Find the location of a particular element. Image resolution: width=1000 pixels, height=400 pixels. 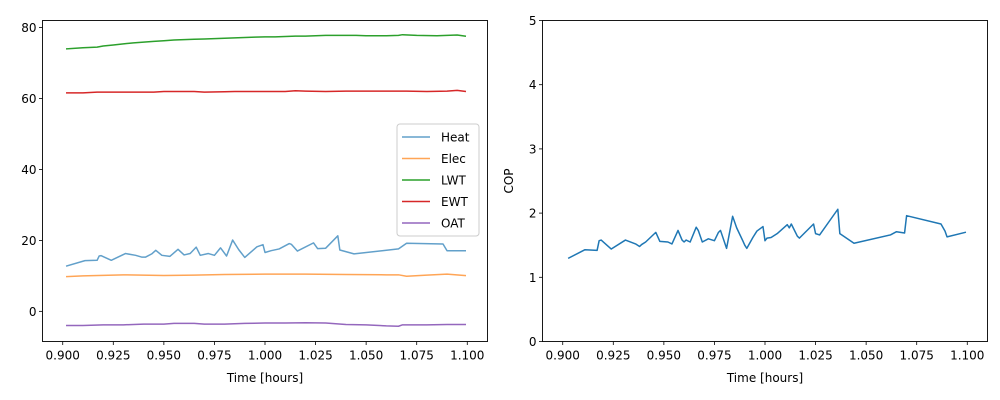

legend-entries: Heat Elec LWT EWT OAT is located at coordinates (436, 181).